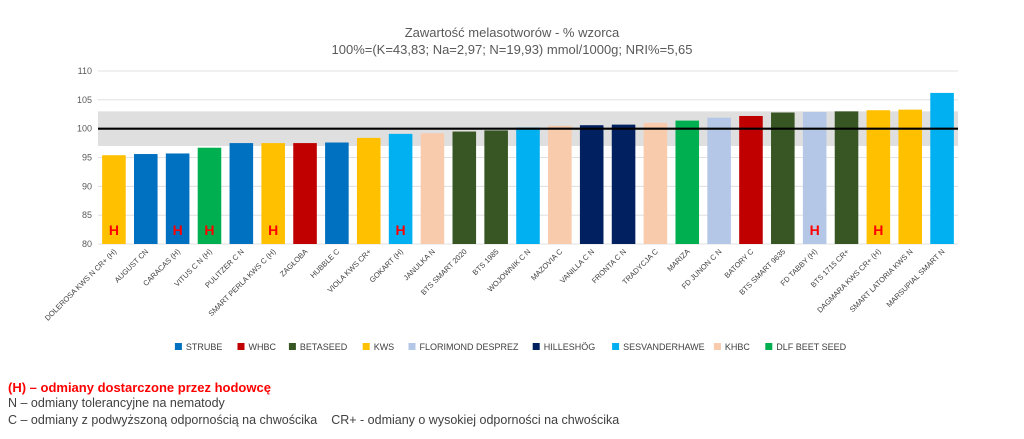 This screenshot has width=1024, height=439. I want to click on x-tick-label: MARSUPIAL SMART N, so click(916, 278).